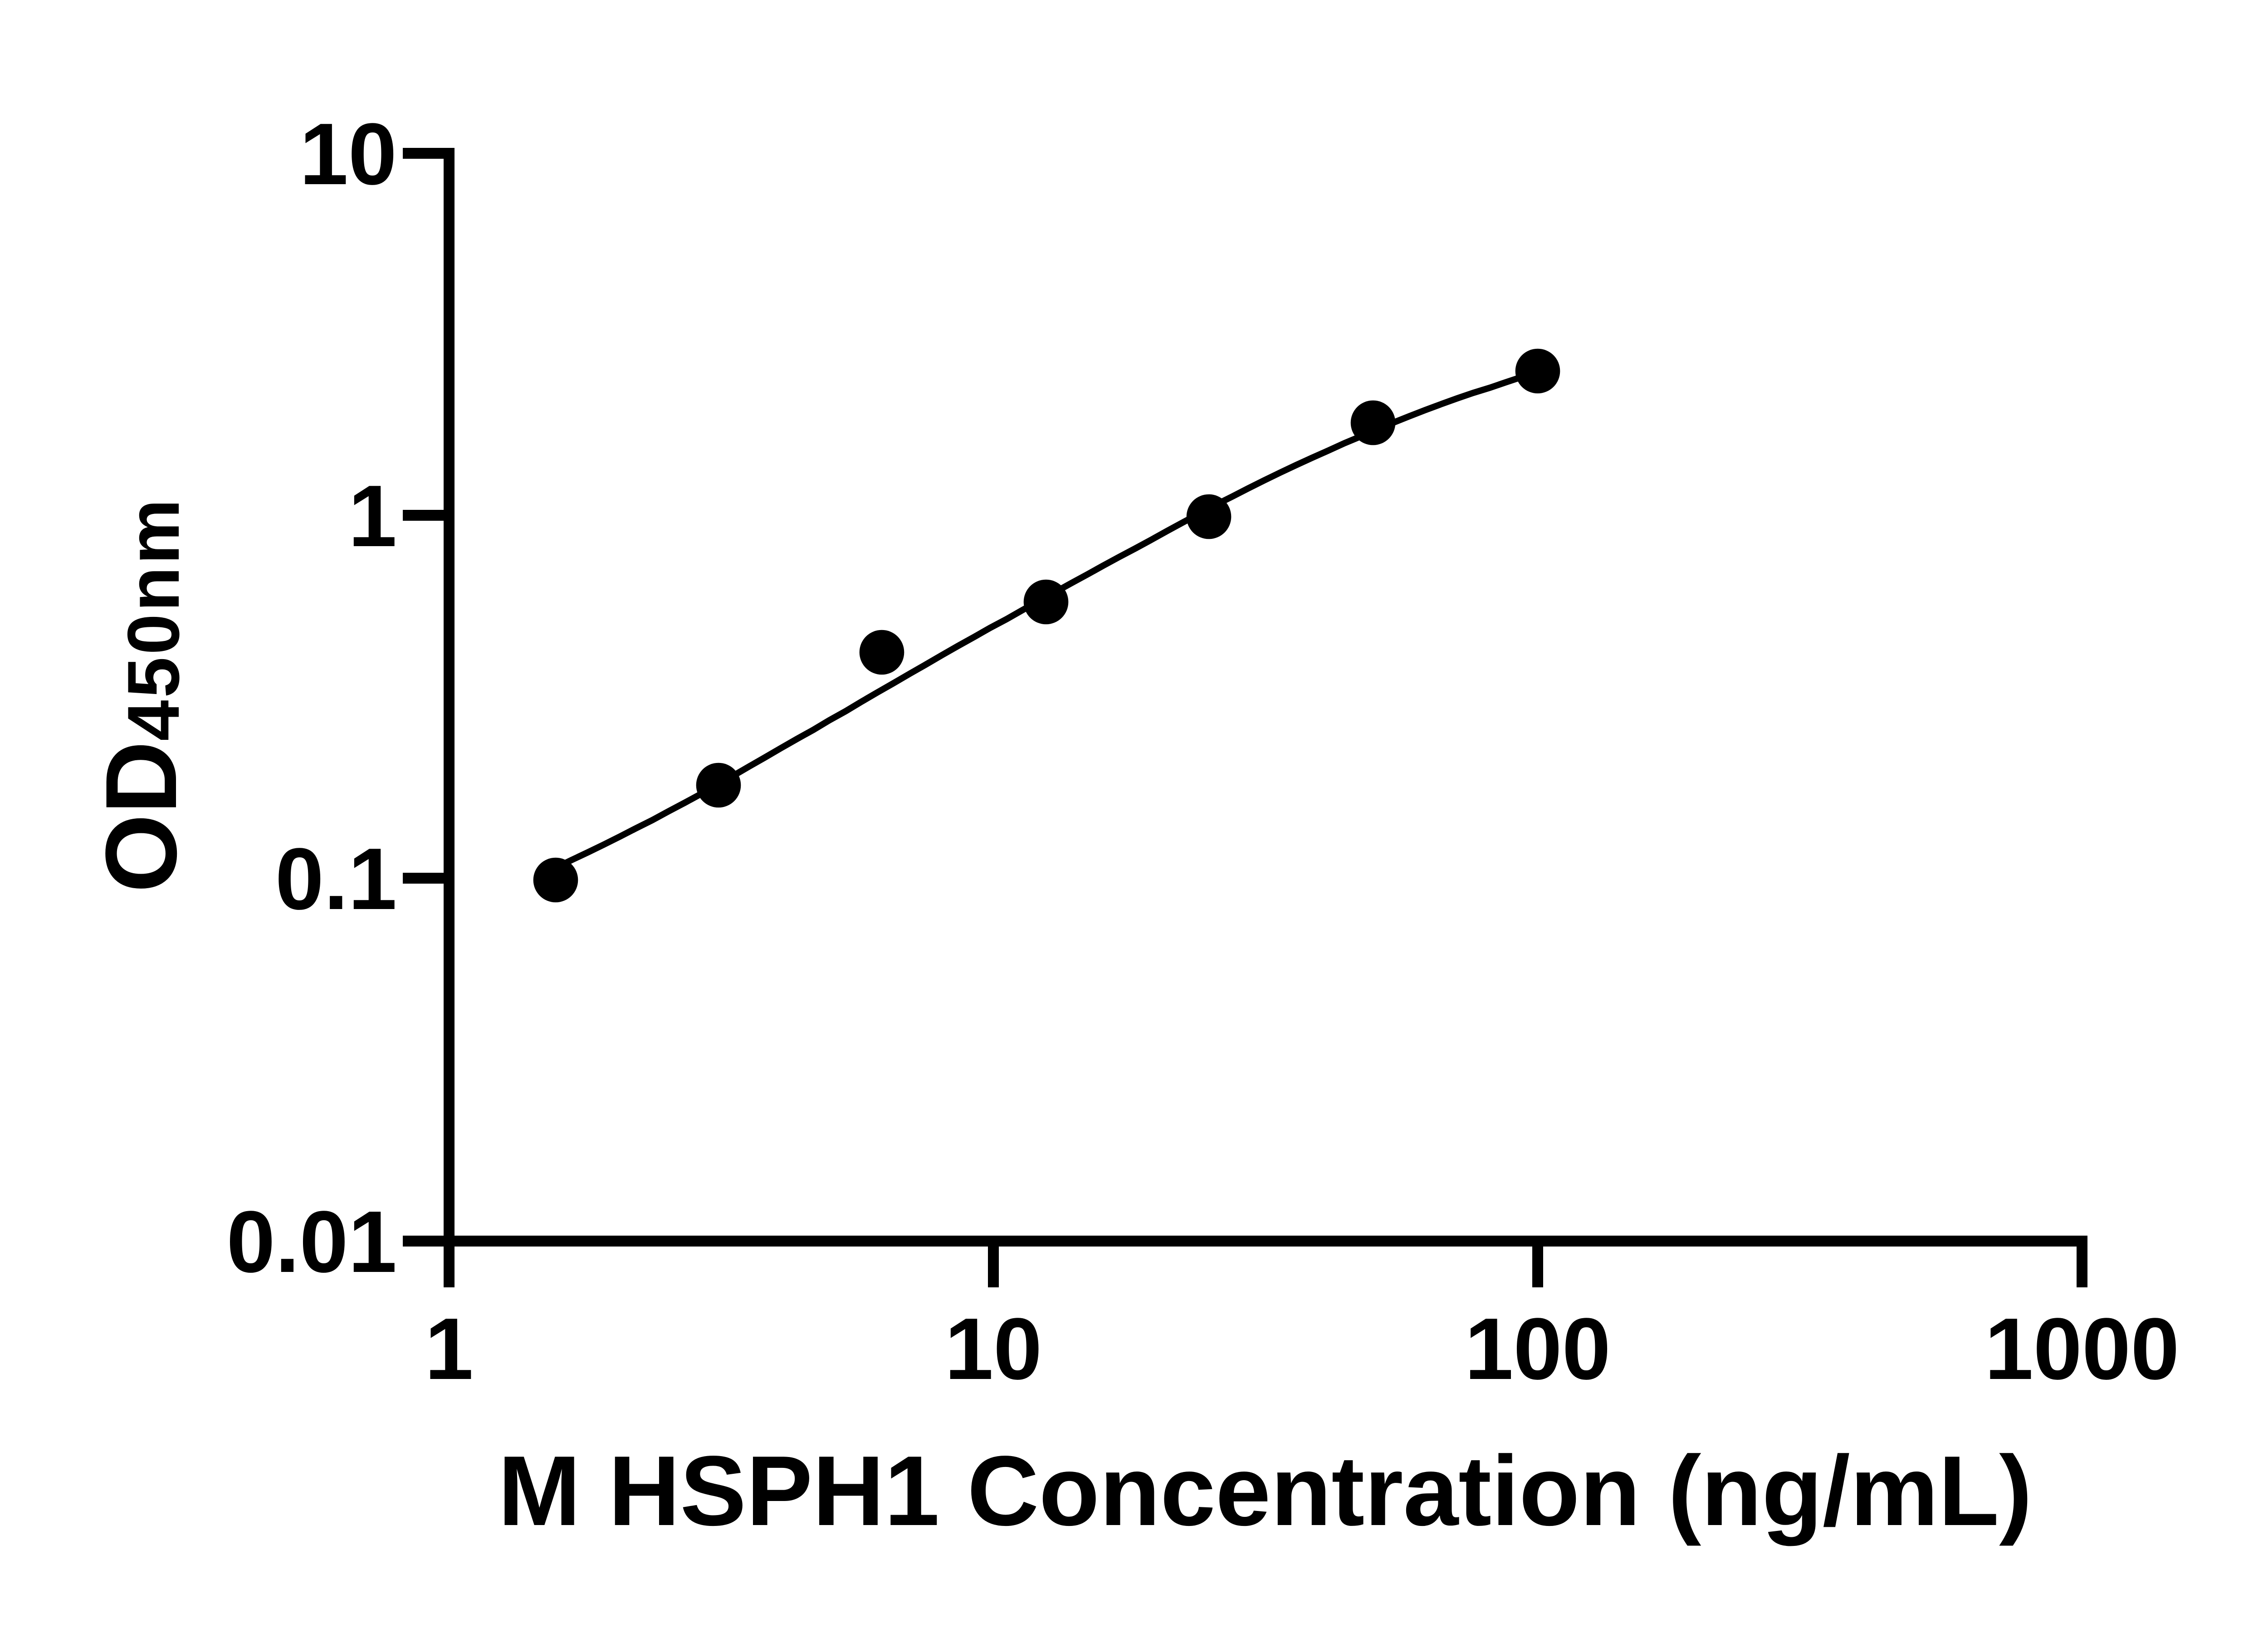 This screenshot has width=2268, height=1633. Describe the element at coordinates (336, 879) in the screenshot. I see `svg-text: 0.1` at that location.